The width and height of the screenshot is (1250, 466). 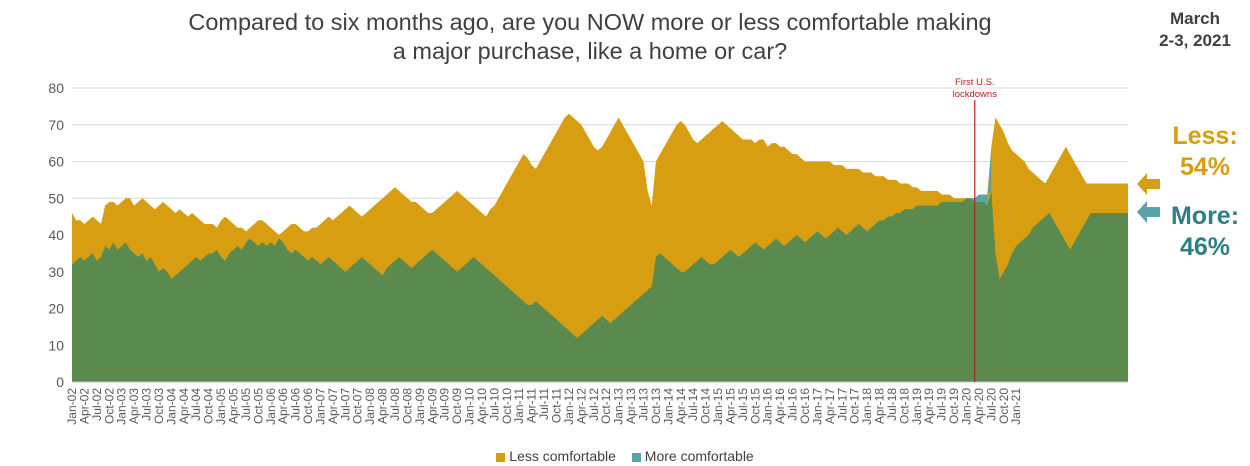 I want to click on x-tick-label: Jul-15, so click(x=743, y=404).